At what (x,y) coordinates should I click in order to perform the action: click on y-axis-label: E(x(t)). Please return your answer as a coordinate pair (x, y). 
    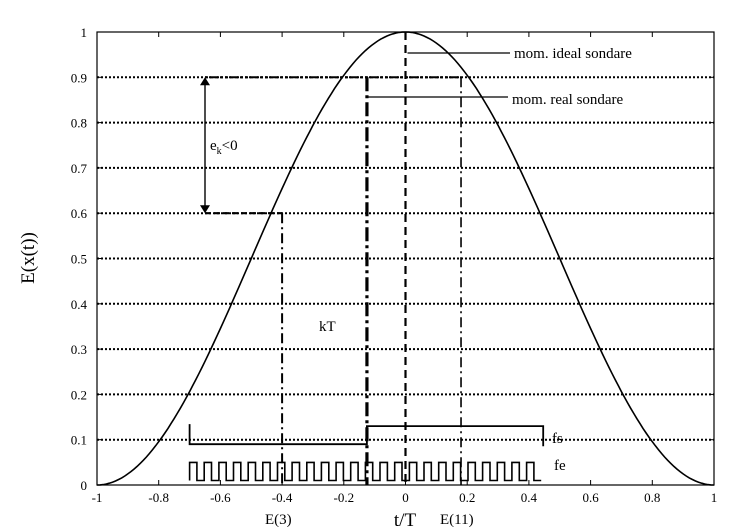
    Looking at the image, I should click on (28, 258).